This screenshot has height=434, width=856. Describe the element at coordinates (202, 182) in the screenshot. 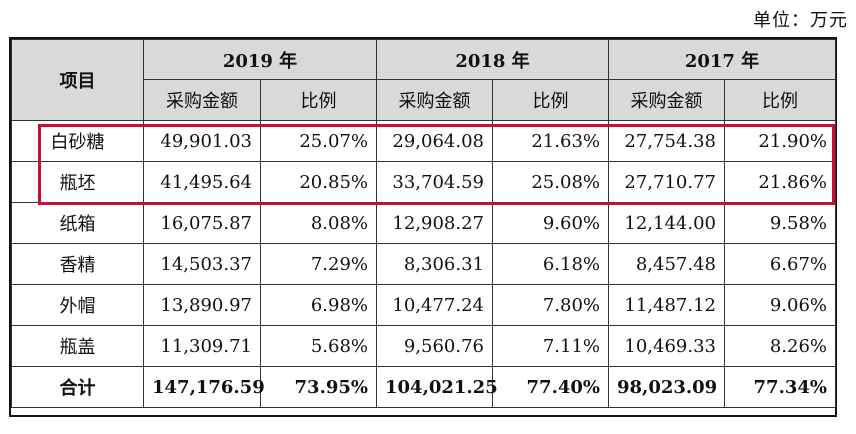

I see `cell-amount-2019: 41,495.64` at that location.